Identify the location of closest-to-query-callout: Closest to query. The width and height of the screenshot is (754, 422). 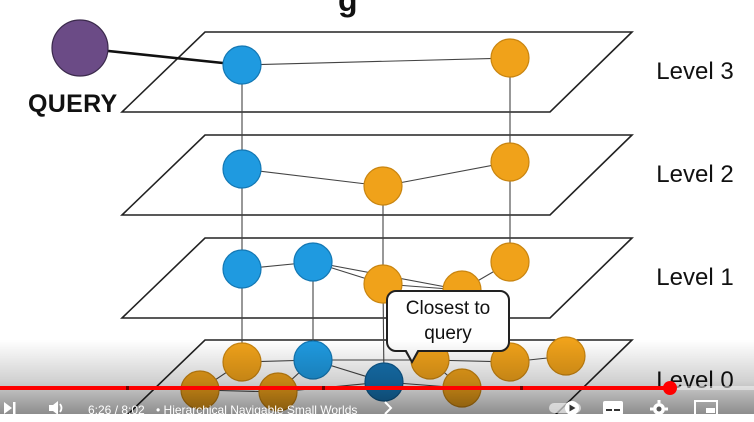
(448, 321).